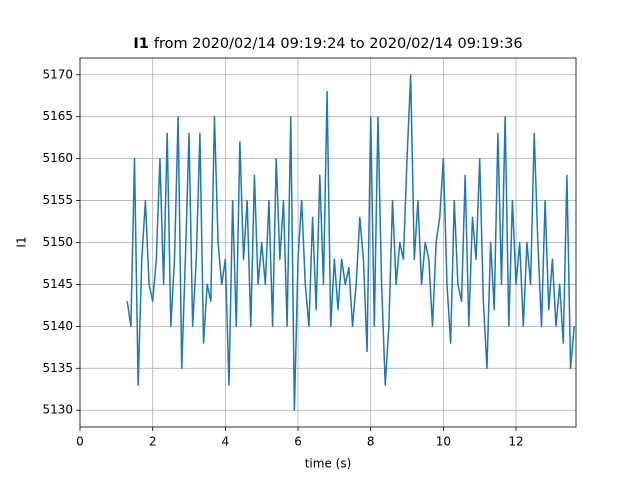 The height and width of the screenshot is (480, 640). Describe the element at coordinates (328, 464) in the screenshot. I see `x-axis-label: time (s)` at that location.